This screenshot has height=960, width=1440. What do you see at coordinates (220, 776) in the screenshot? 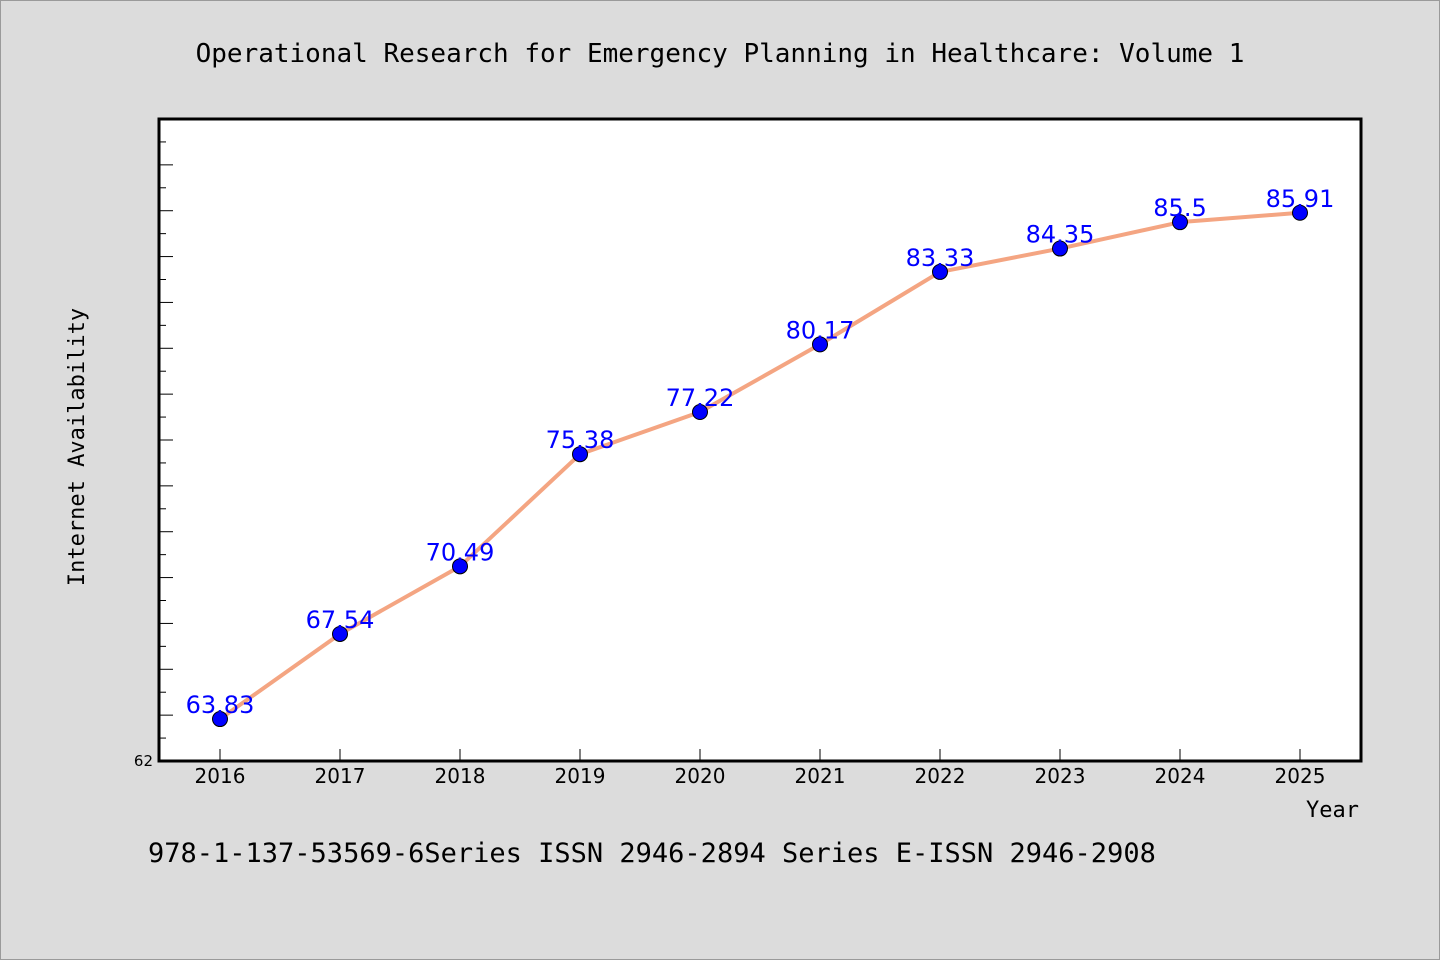
I see `x-tick-label: 2016` at bounding box center [220, 776].